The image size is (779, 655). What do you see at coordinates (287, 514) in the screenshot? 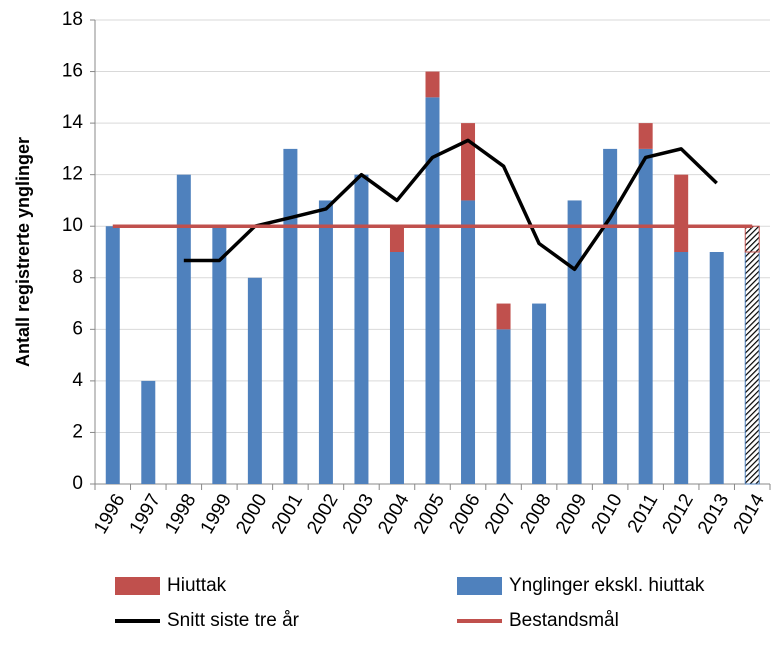
I see `x-tick-label: 2001` at bounding box center [287, 514].